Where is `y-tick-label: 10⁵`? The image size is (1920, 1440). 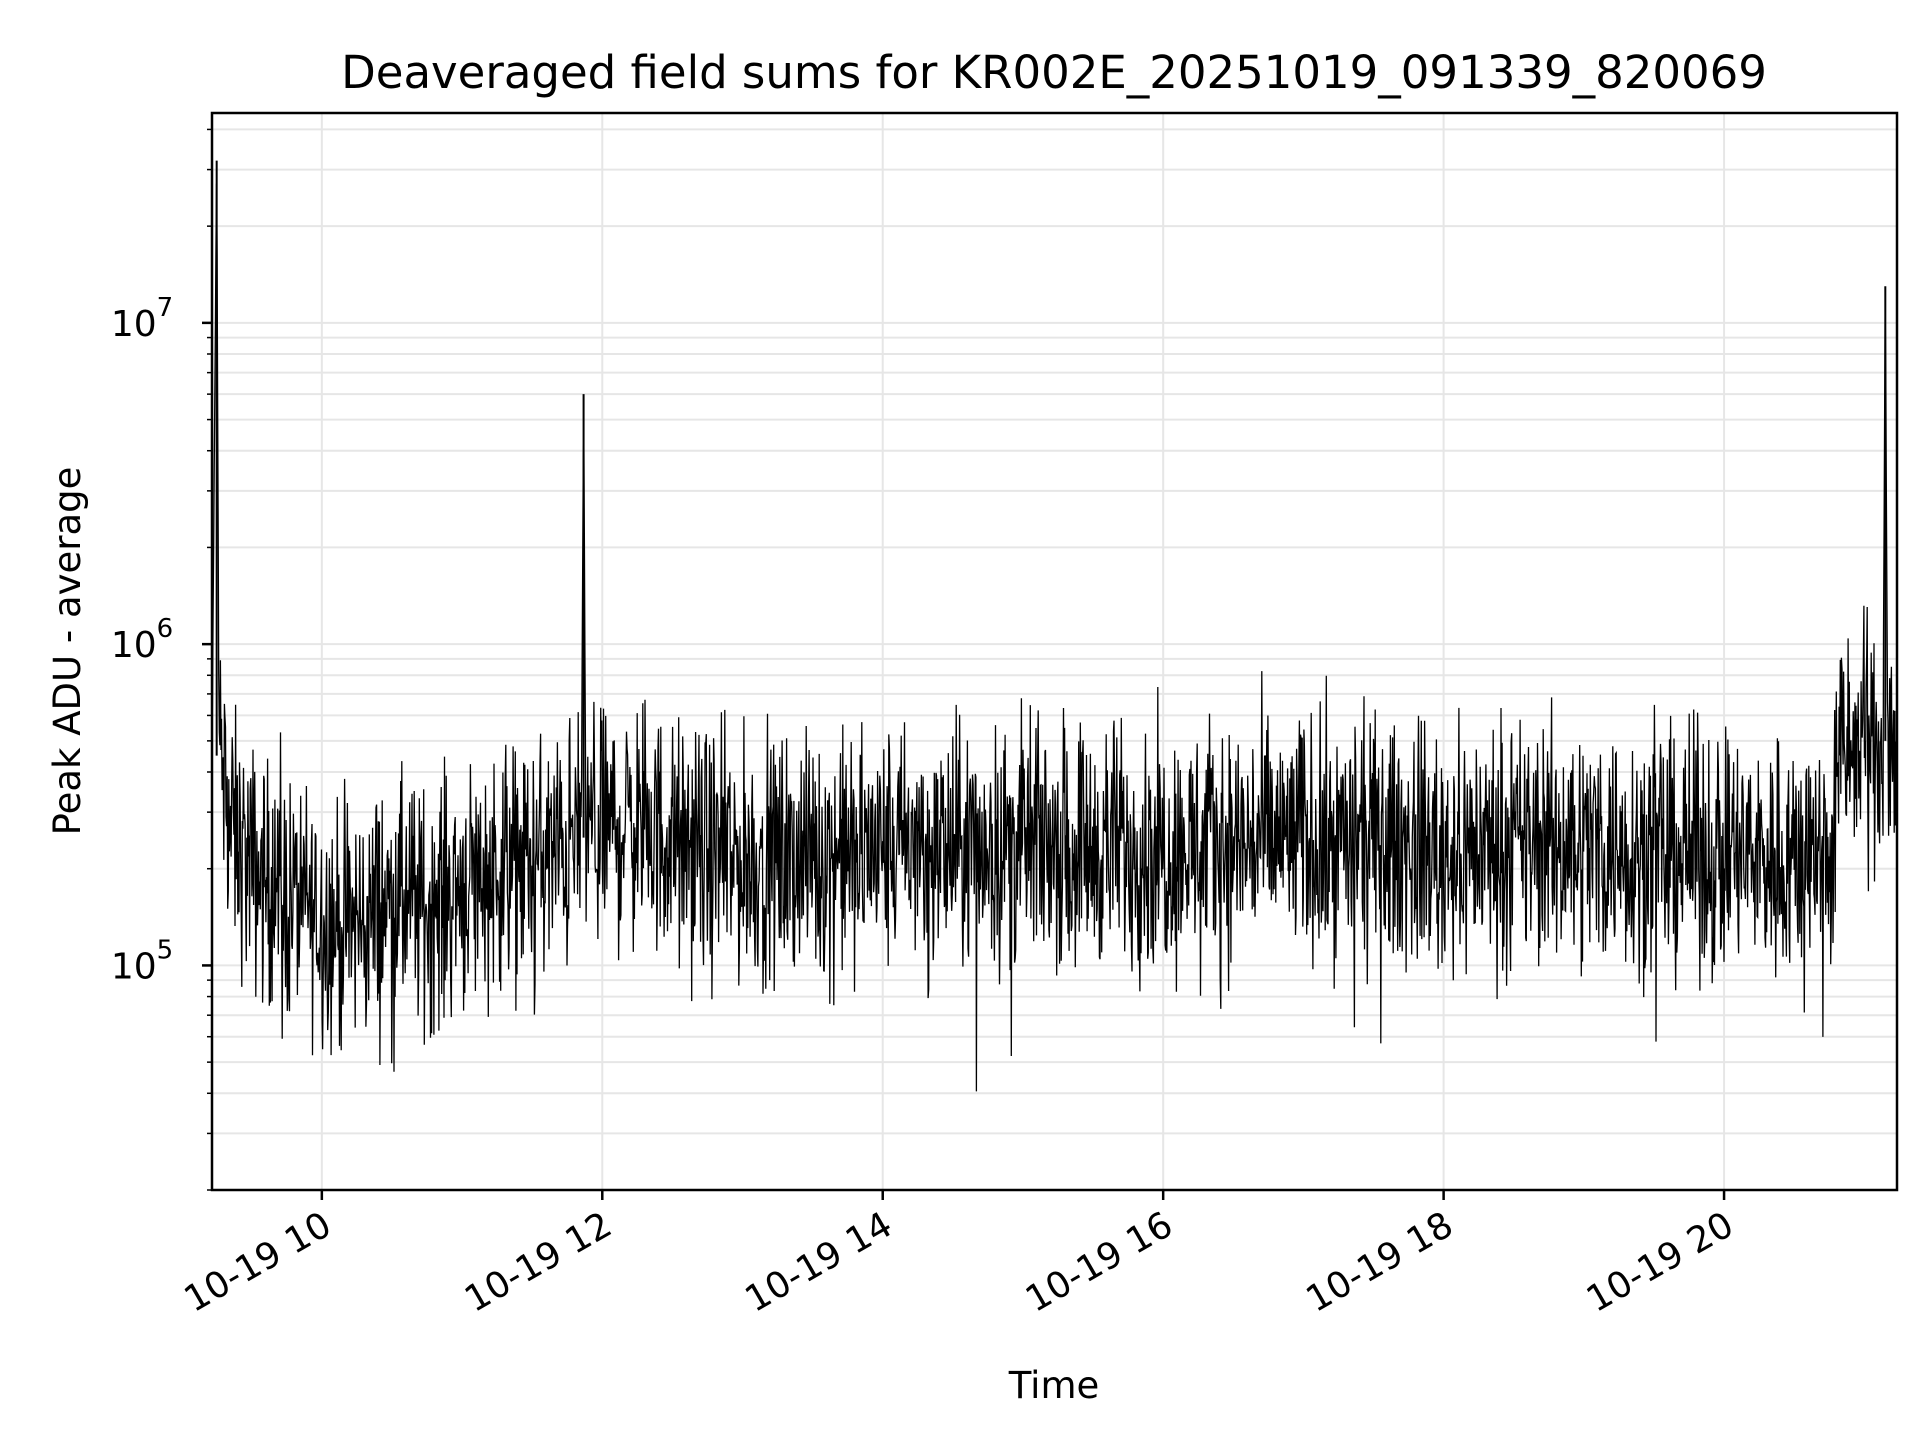 y-tick-label: 10⁵ is located at coordinates (142, 961).